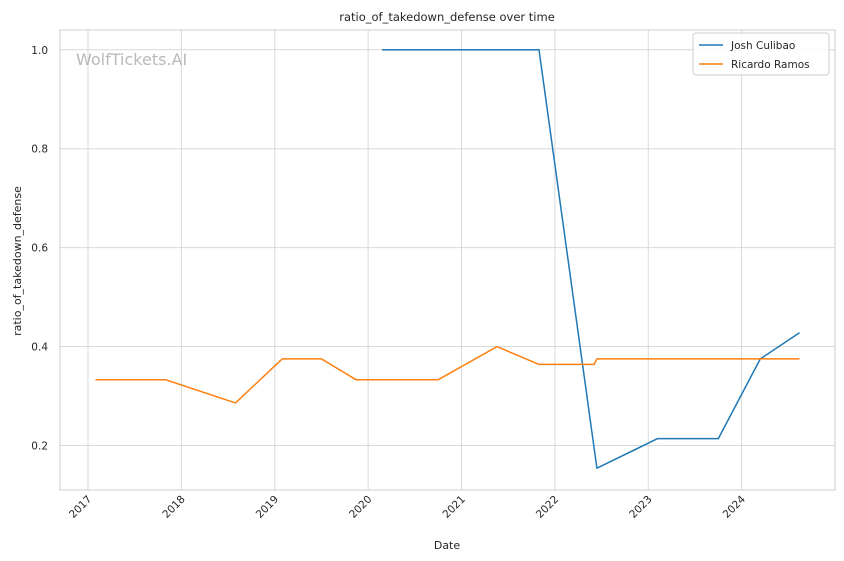 The width and height of the screenshot is (844, 561). Describe the element at coordinates (39, 51) in the screenshot. I see `y-tick-label: 1.0` at that location.